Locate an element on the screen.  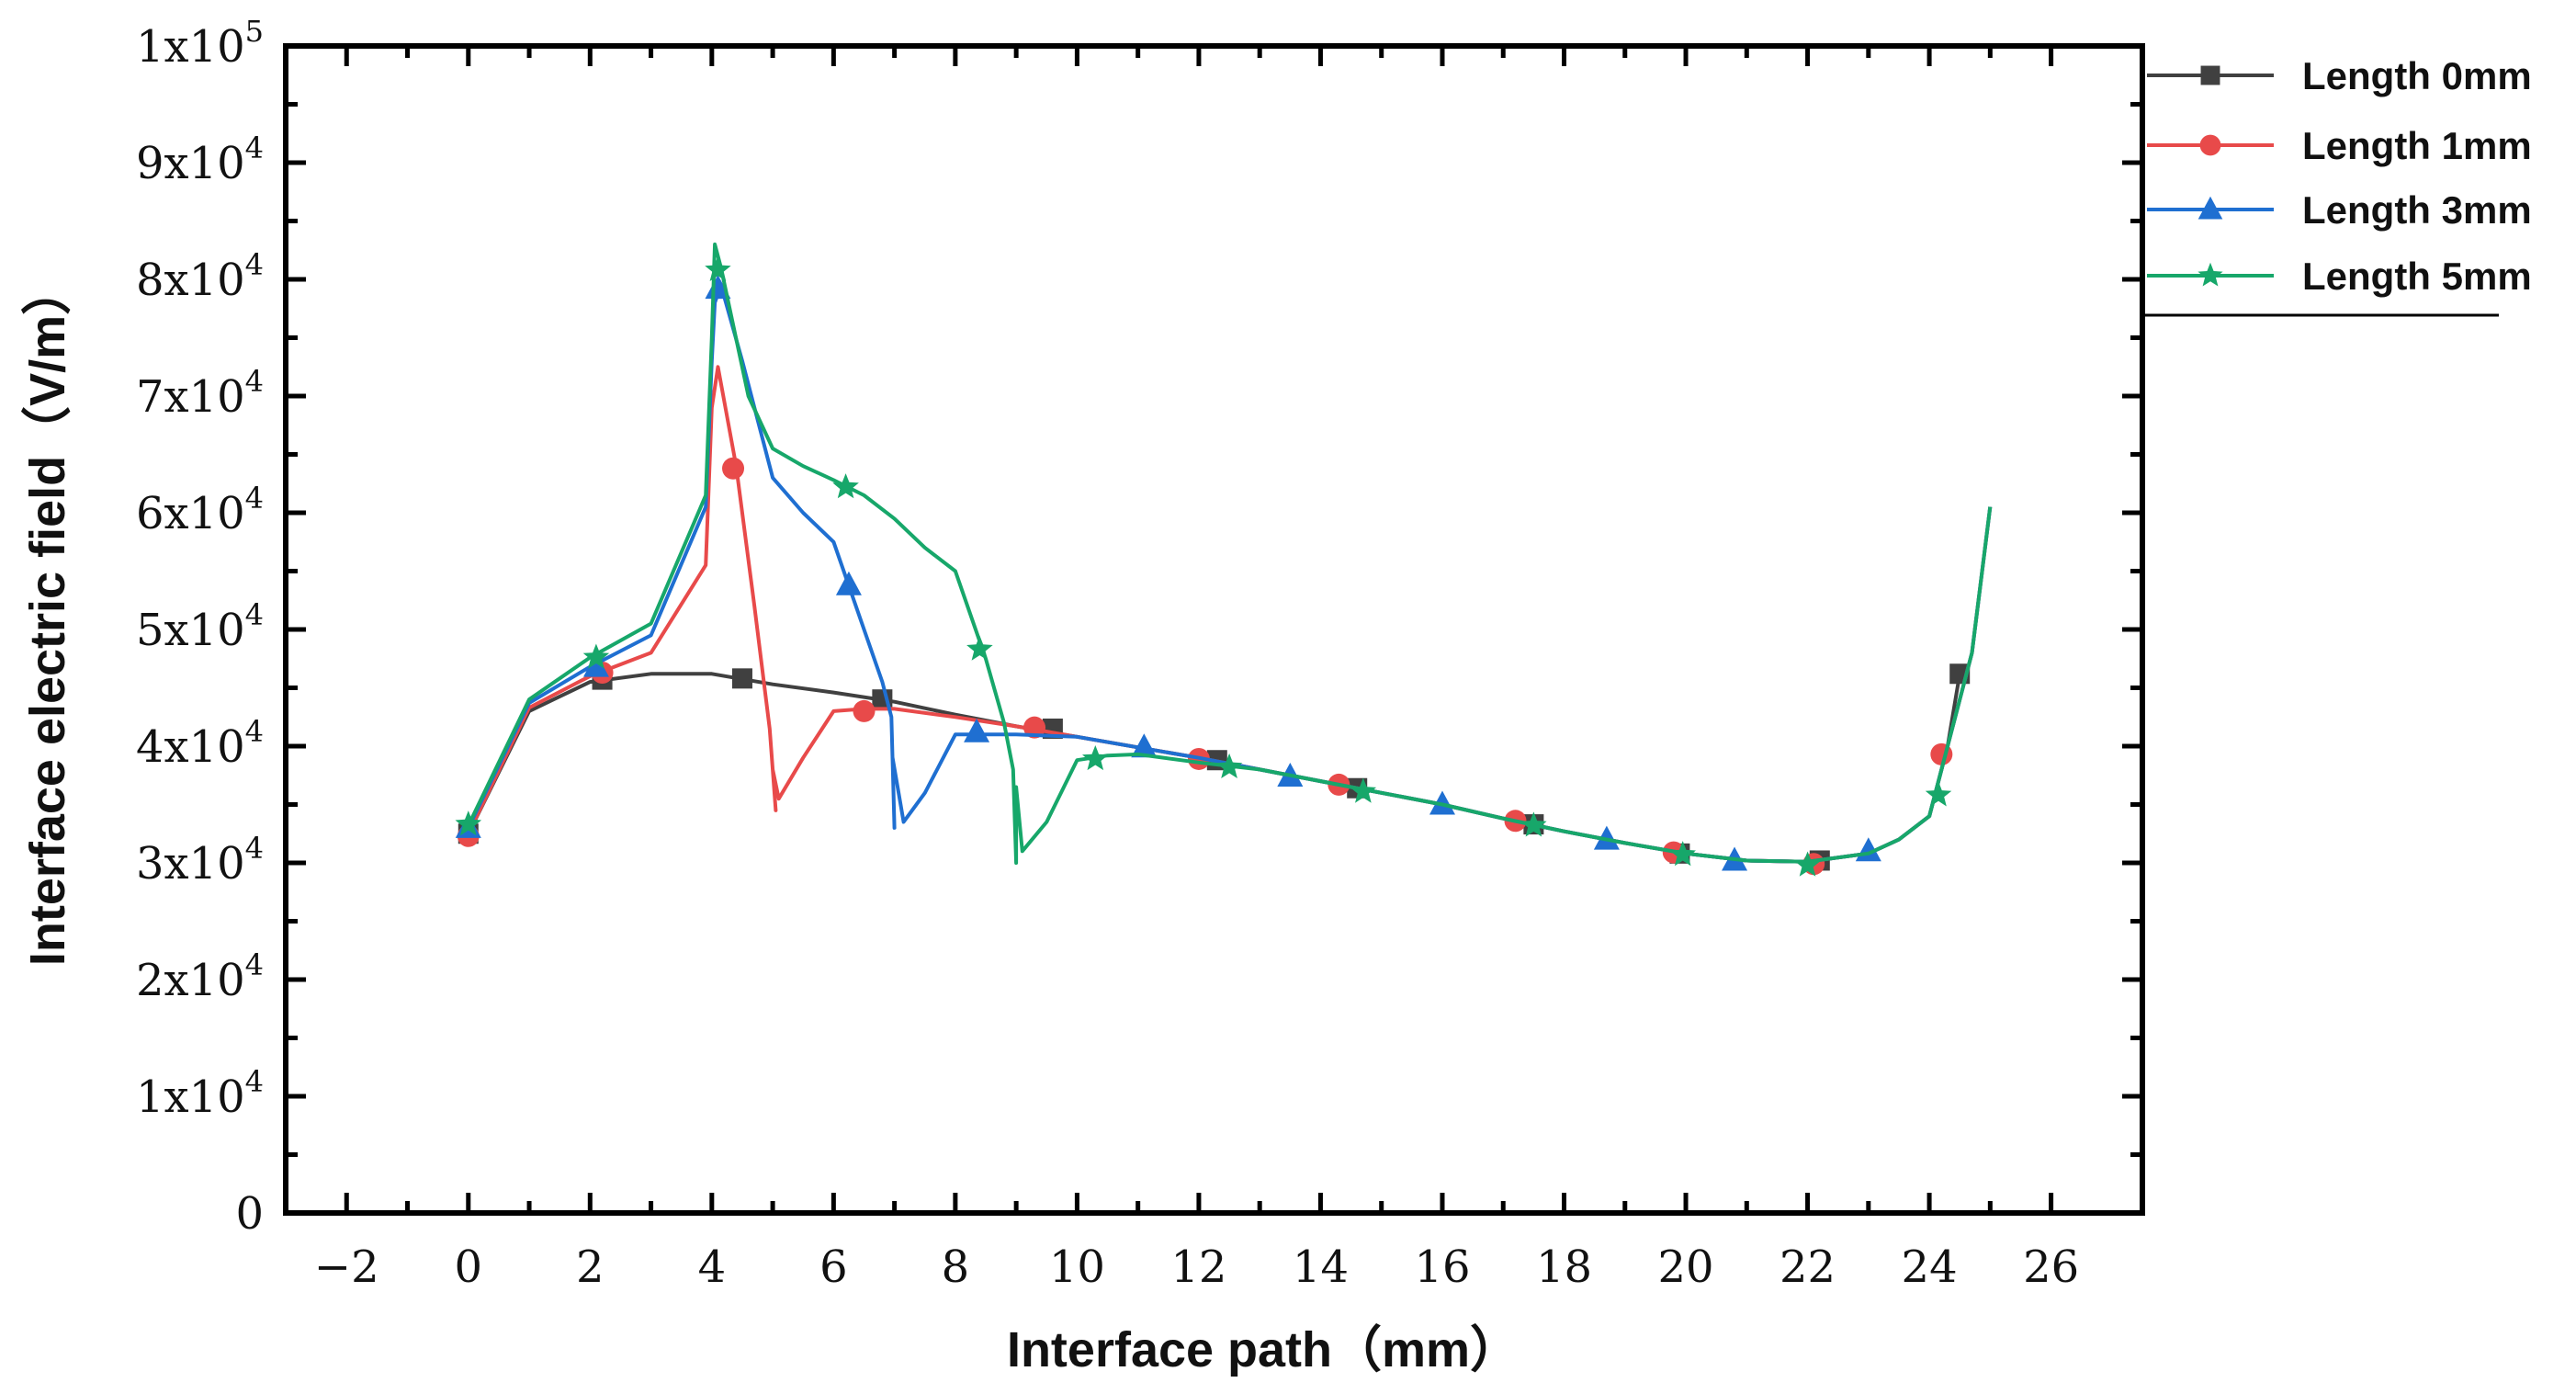
x-tick-label: 14 is located at coordinates (1321, 1267).